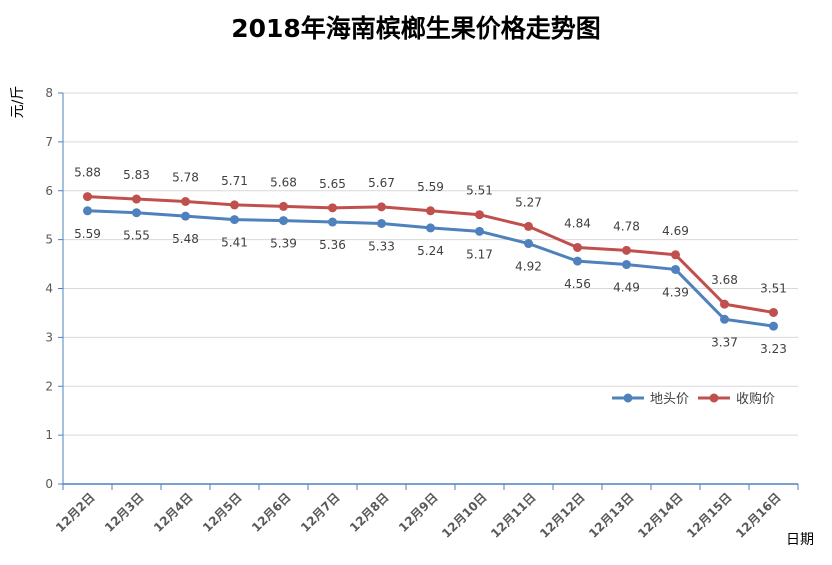 Image resolution: width=832 pixels, height=565 pixels. What do you see at coordinates (675, 292) in the screenshot?
I see `data-label: 4.39` at bounding box center [675, 292].